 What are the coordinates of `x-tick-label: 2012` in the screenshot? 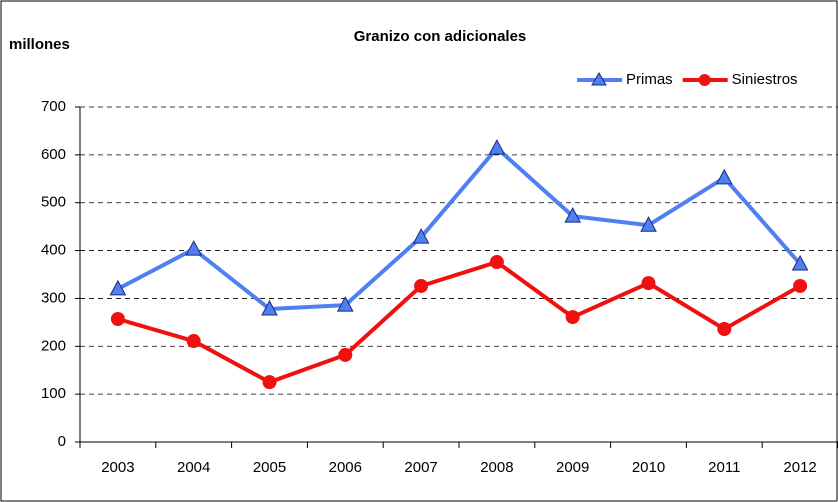 It's located at (799, 467).